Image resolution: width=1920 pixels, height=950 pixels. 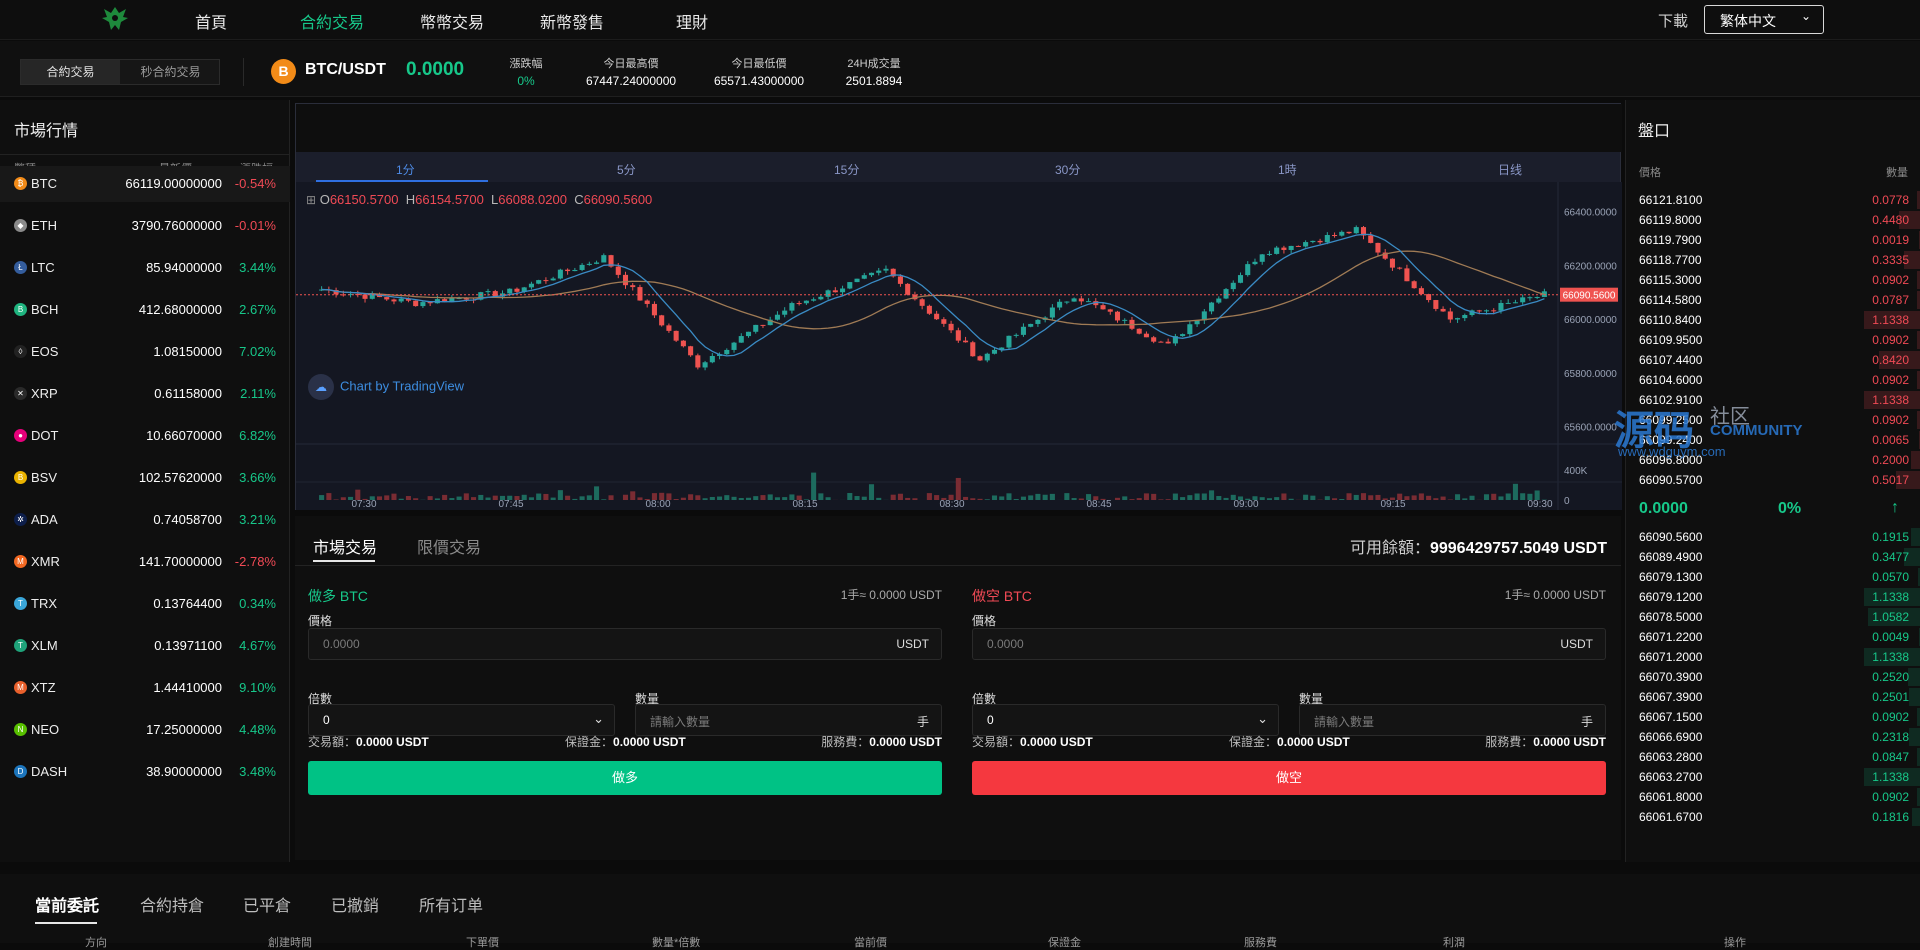 What do you see at coordinates (449, 546) in the screenshot?
I see `tab-limit-order: 限價交易` at bounding box center [449, 546].